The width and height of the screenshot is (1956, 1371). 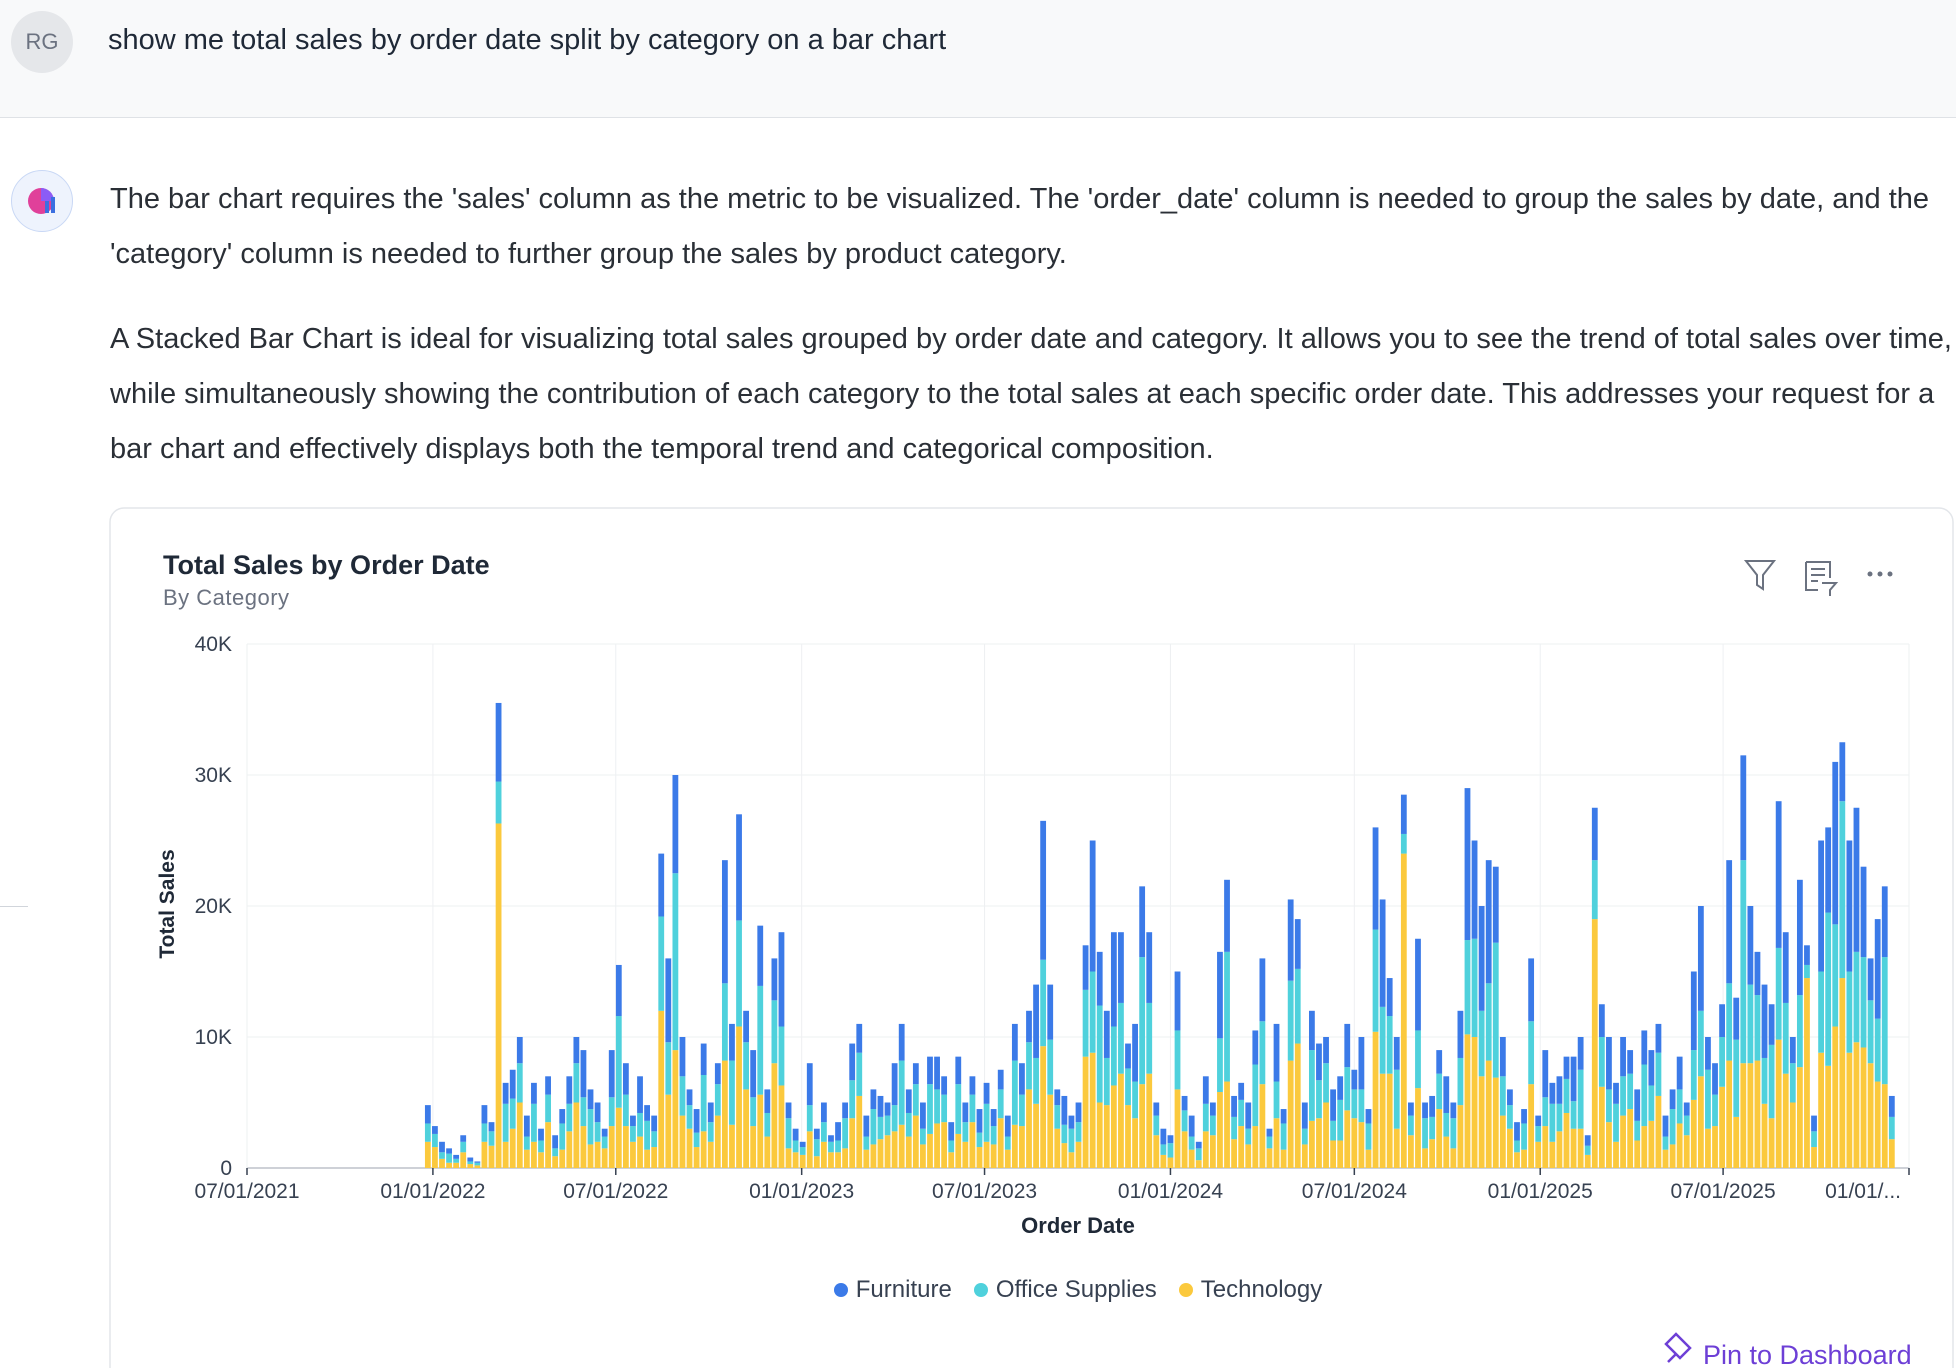 I want to click on legend-label: Office Supplies, so click(x=1076, y=1289).